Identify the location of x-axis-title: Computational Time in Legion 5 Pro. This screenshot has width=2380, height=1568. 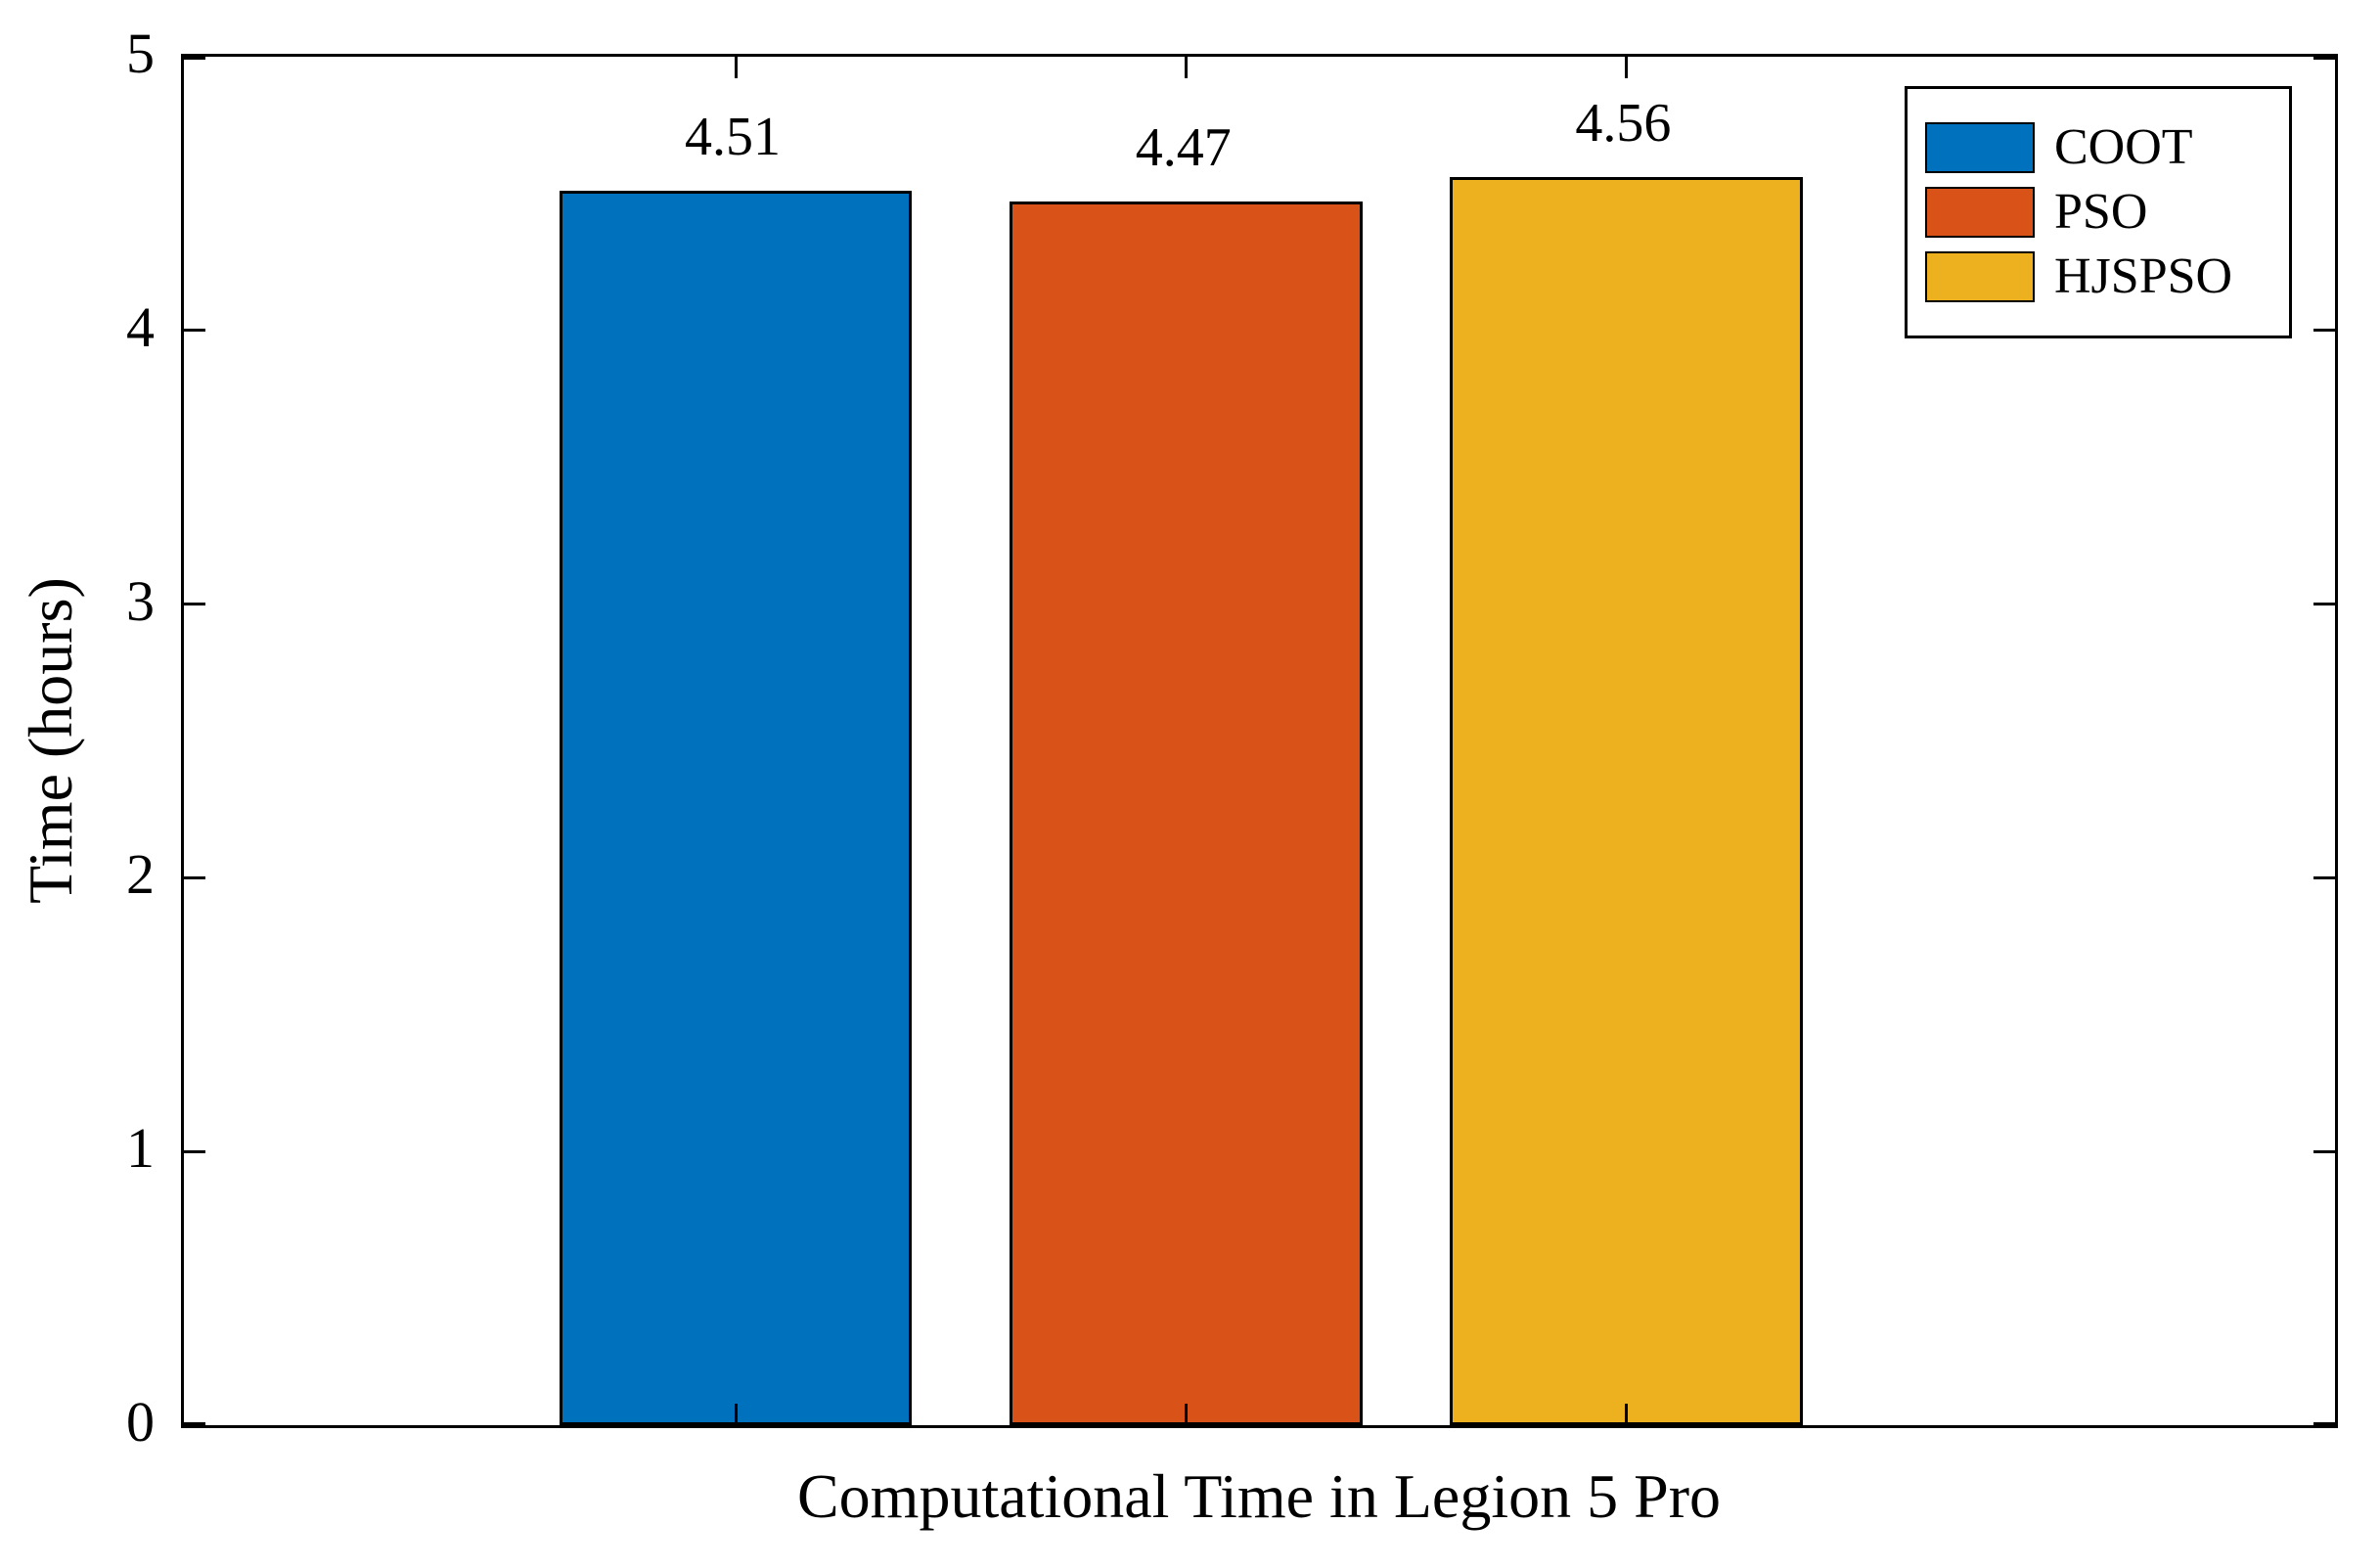
(1259, 1496).